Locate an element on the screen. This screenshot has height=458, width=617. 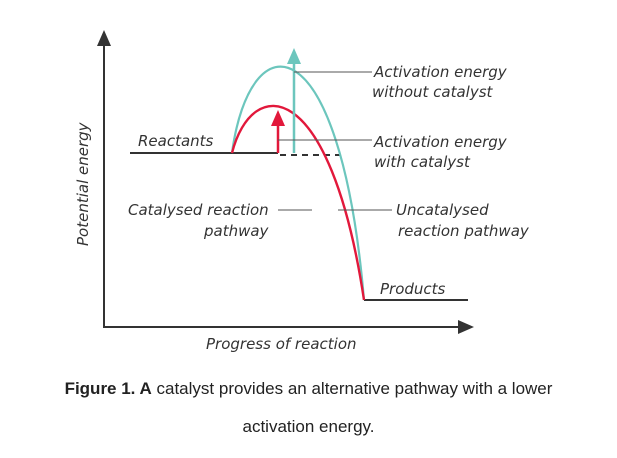
reactants-label: Reactants is located at coordinates (176, 141).